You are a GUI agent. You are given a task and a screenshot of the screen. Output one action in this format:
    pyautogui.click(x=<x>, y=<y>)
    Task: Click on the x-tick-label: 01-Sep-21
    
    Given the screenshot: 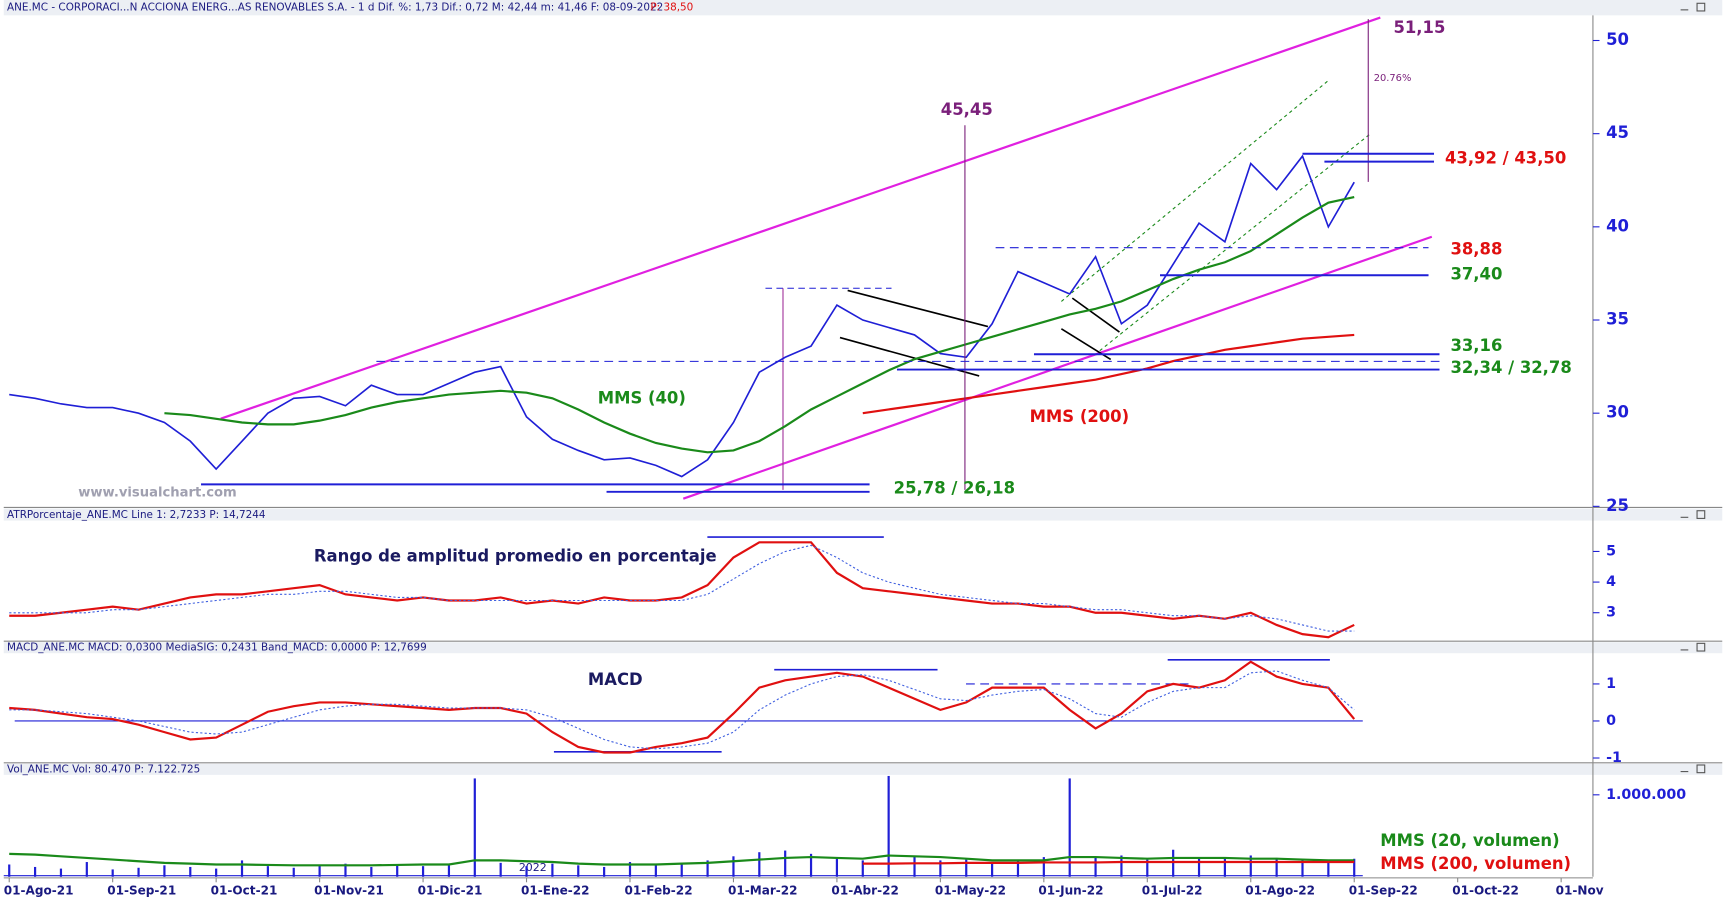 What is the action you would take?
    pyautogui.click(x=141, y=891)
    